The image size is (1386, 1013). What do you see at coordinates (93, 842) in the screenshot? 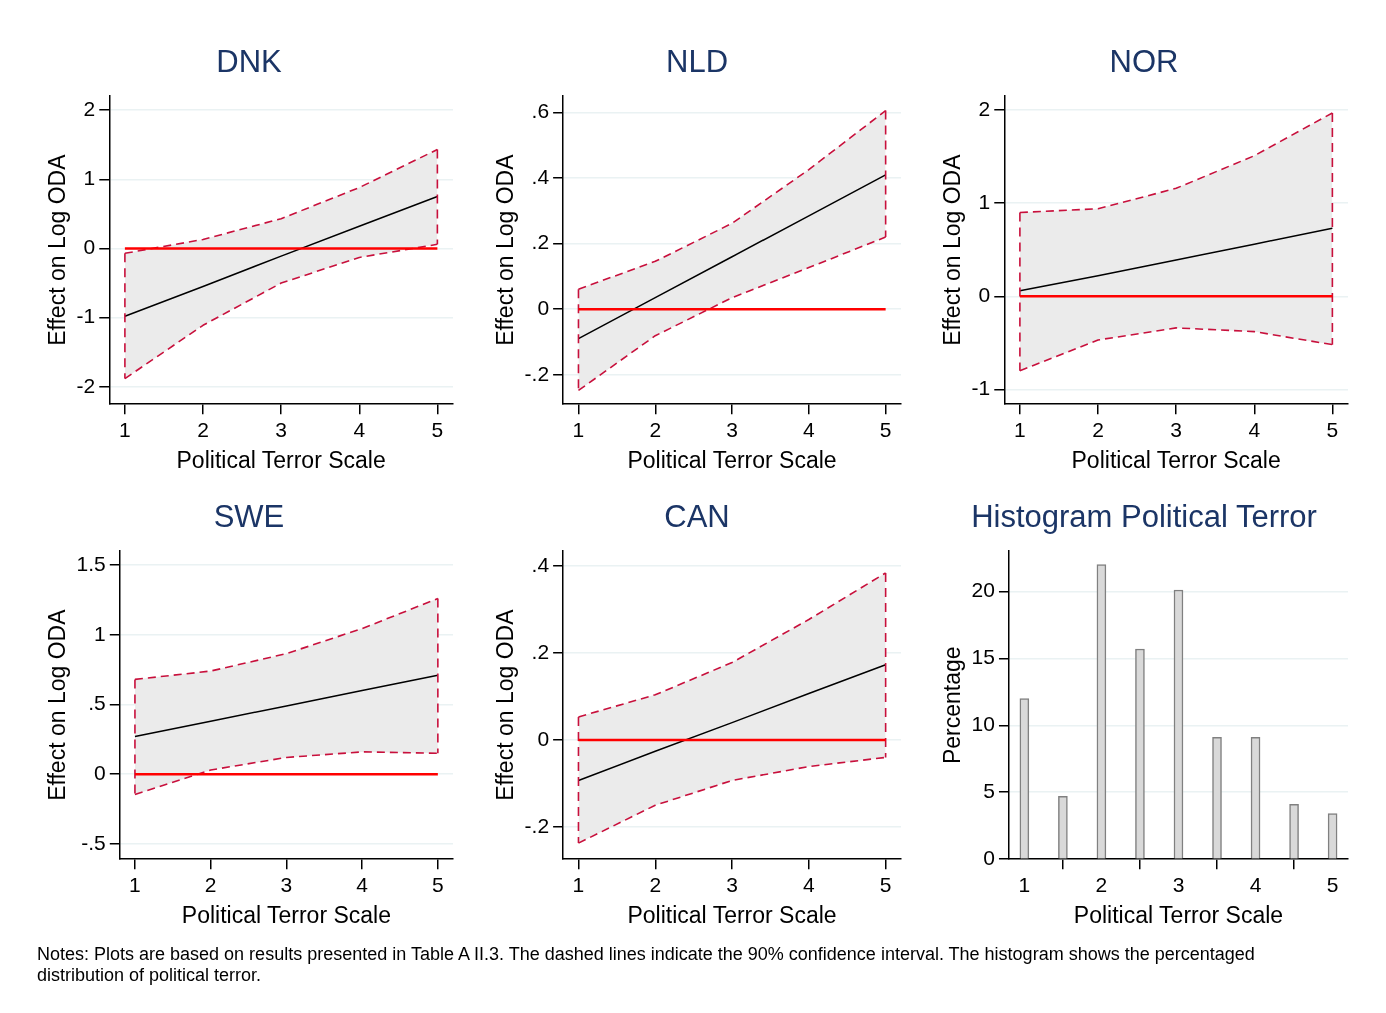
I see `y-tick-label: -.5` at bounding box center [93, 842].